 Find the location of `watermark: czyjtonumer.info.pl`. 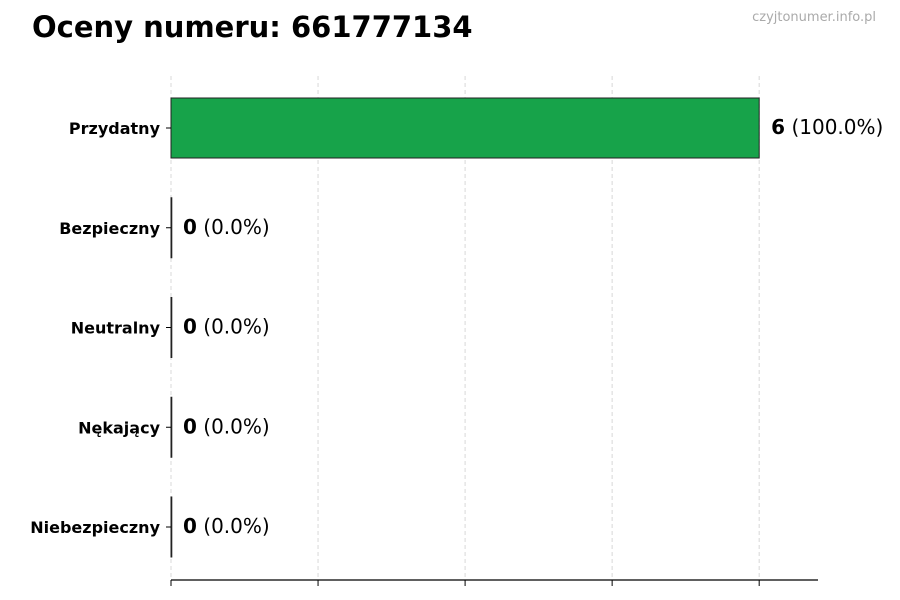

watermark: czyjtonumer.info.pl is located at coordinates (814, 17).